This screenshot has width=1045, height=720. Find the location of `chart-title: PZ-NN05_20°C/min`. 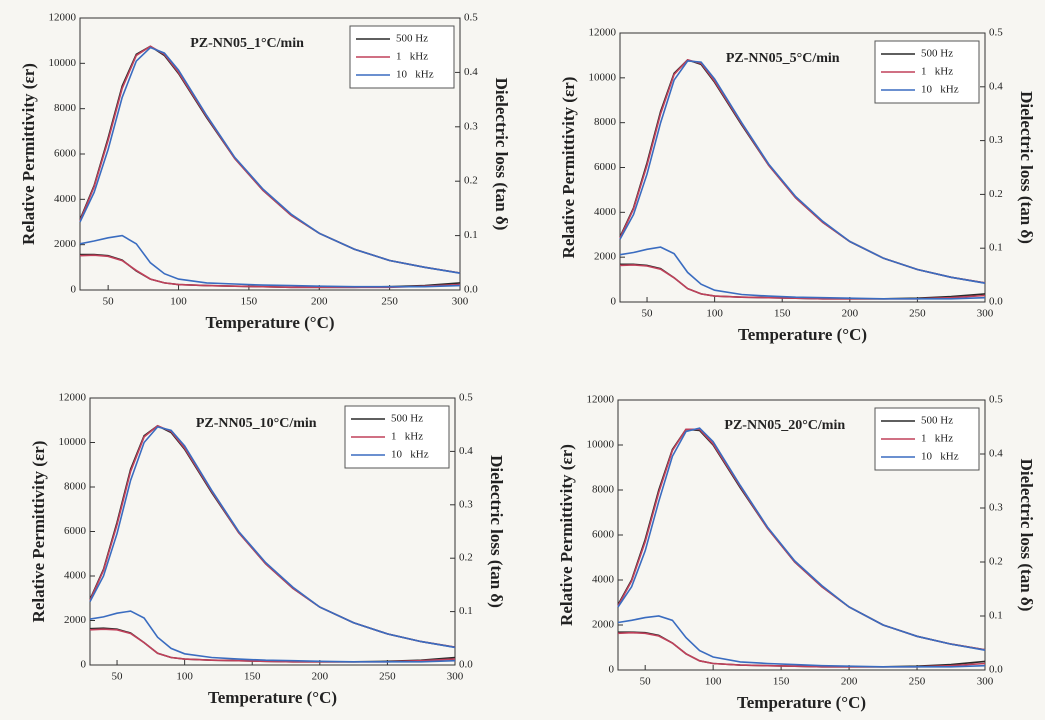

chart-title: PZ-NN05_20°C/min is located at coordinates (784, 425).